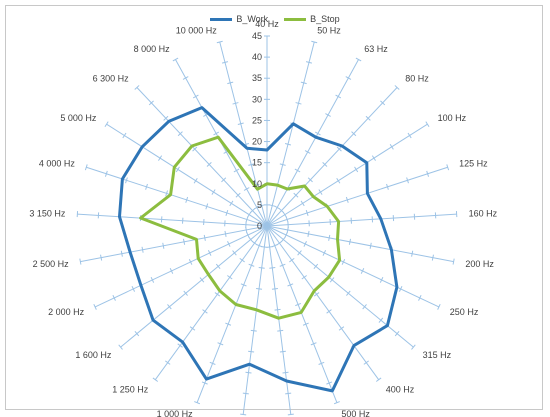 This screenshot has width=550, height=417. What do you see at coordinates (57, 164) in the screenshot?
I see `category-label: 4 000 Hz` at bounding box center [57, 164].